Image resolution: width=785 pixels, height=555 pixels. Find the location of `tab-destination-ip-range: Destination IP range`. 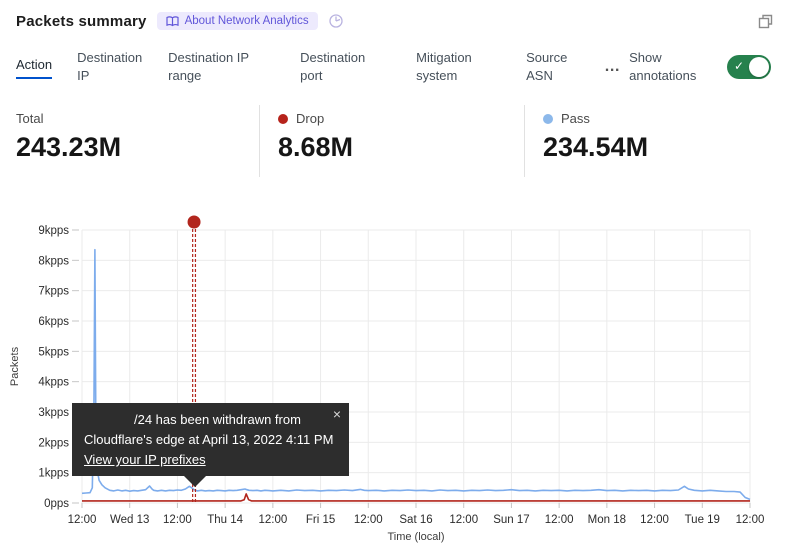

tab-destination-ip-range: Destination IP range is located at coordinates (208, 66).